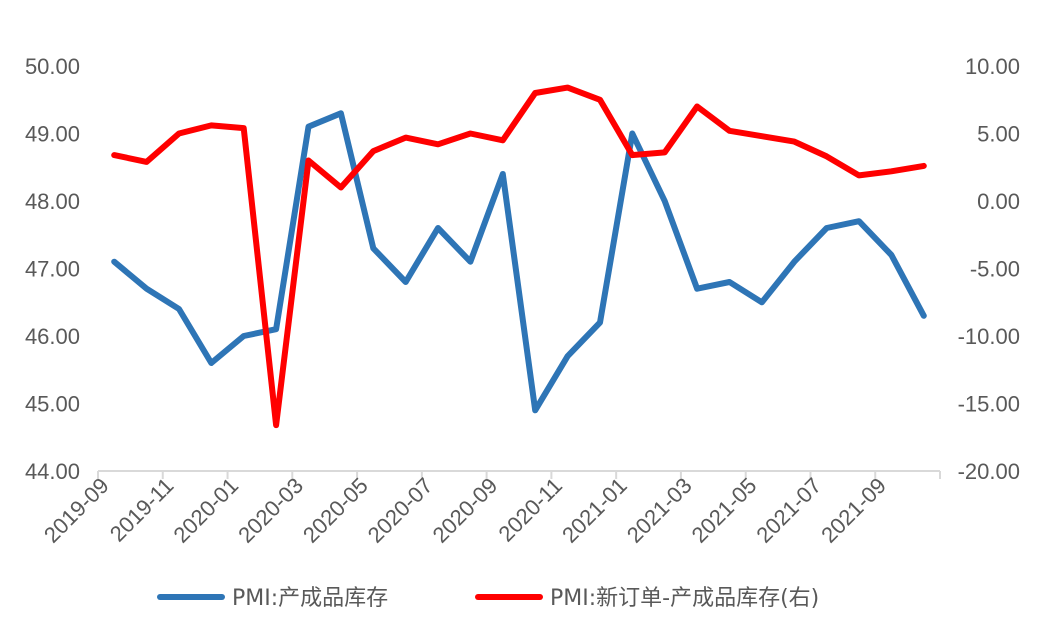  Describe the element at coordinates (52, 471) in the screenshot. I see `left-tick-label: 44.00` at that location.